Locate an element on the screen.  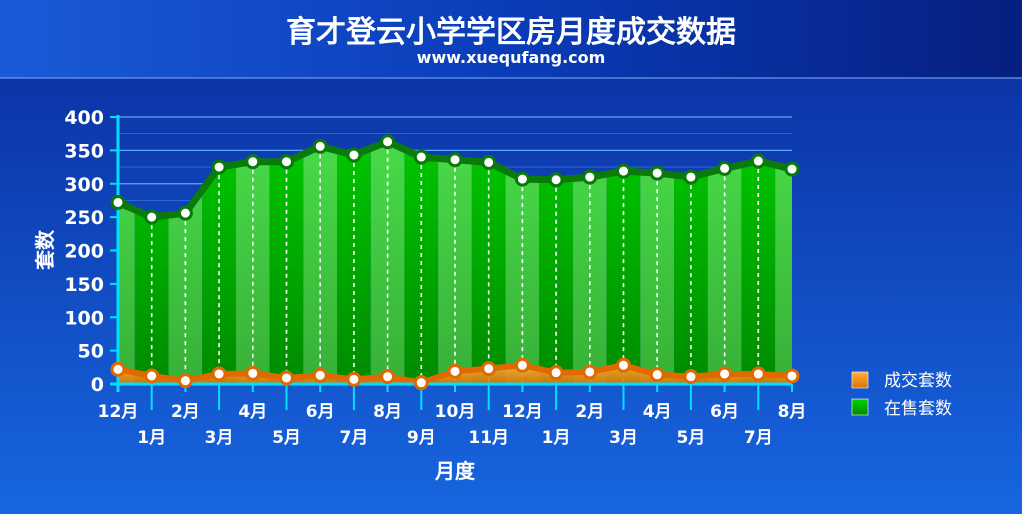
y-axis-title: 套数 is located at coordinates (45, 249).